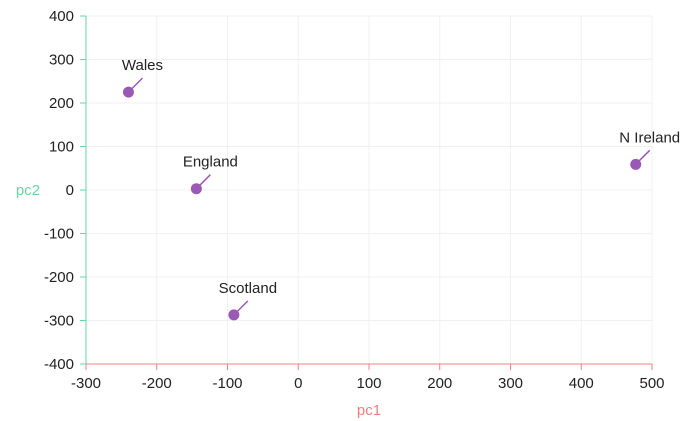 The height and width of the screenshot is (421, 685). What do you see at coordinates (369, 410) in the screenshot?
I see `x-axis-title: pc1` at bounding box center [369, 410].